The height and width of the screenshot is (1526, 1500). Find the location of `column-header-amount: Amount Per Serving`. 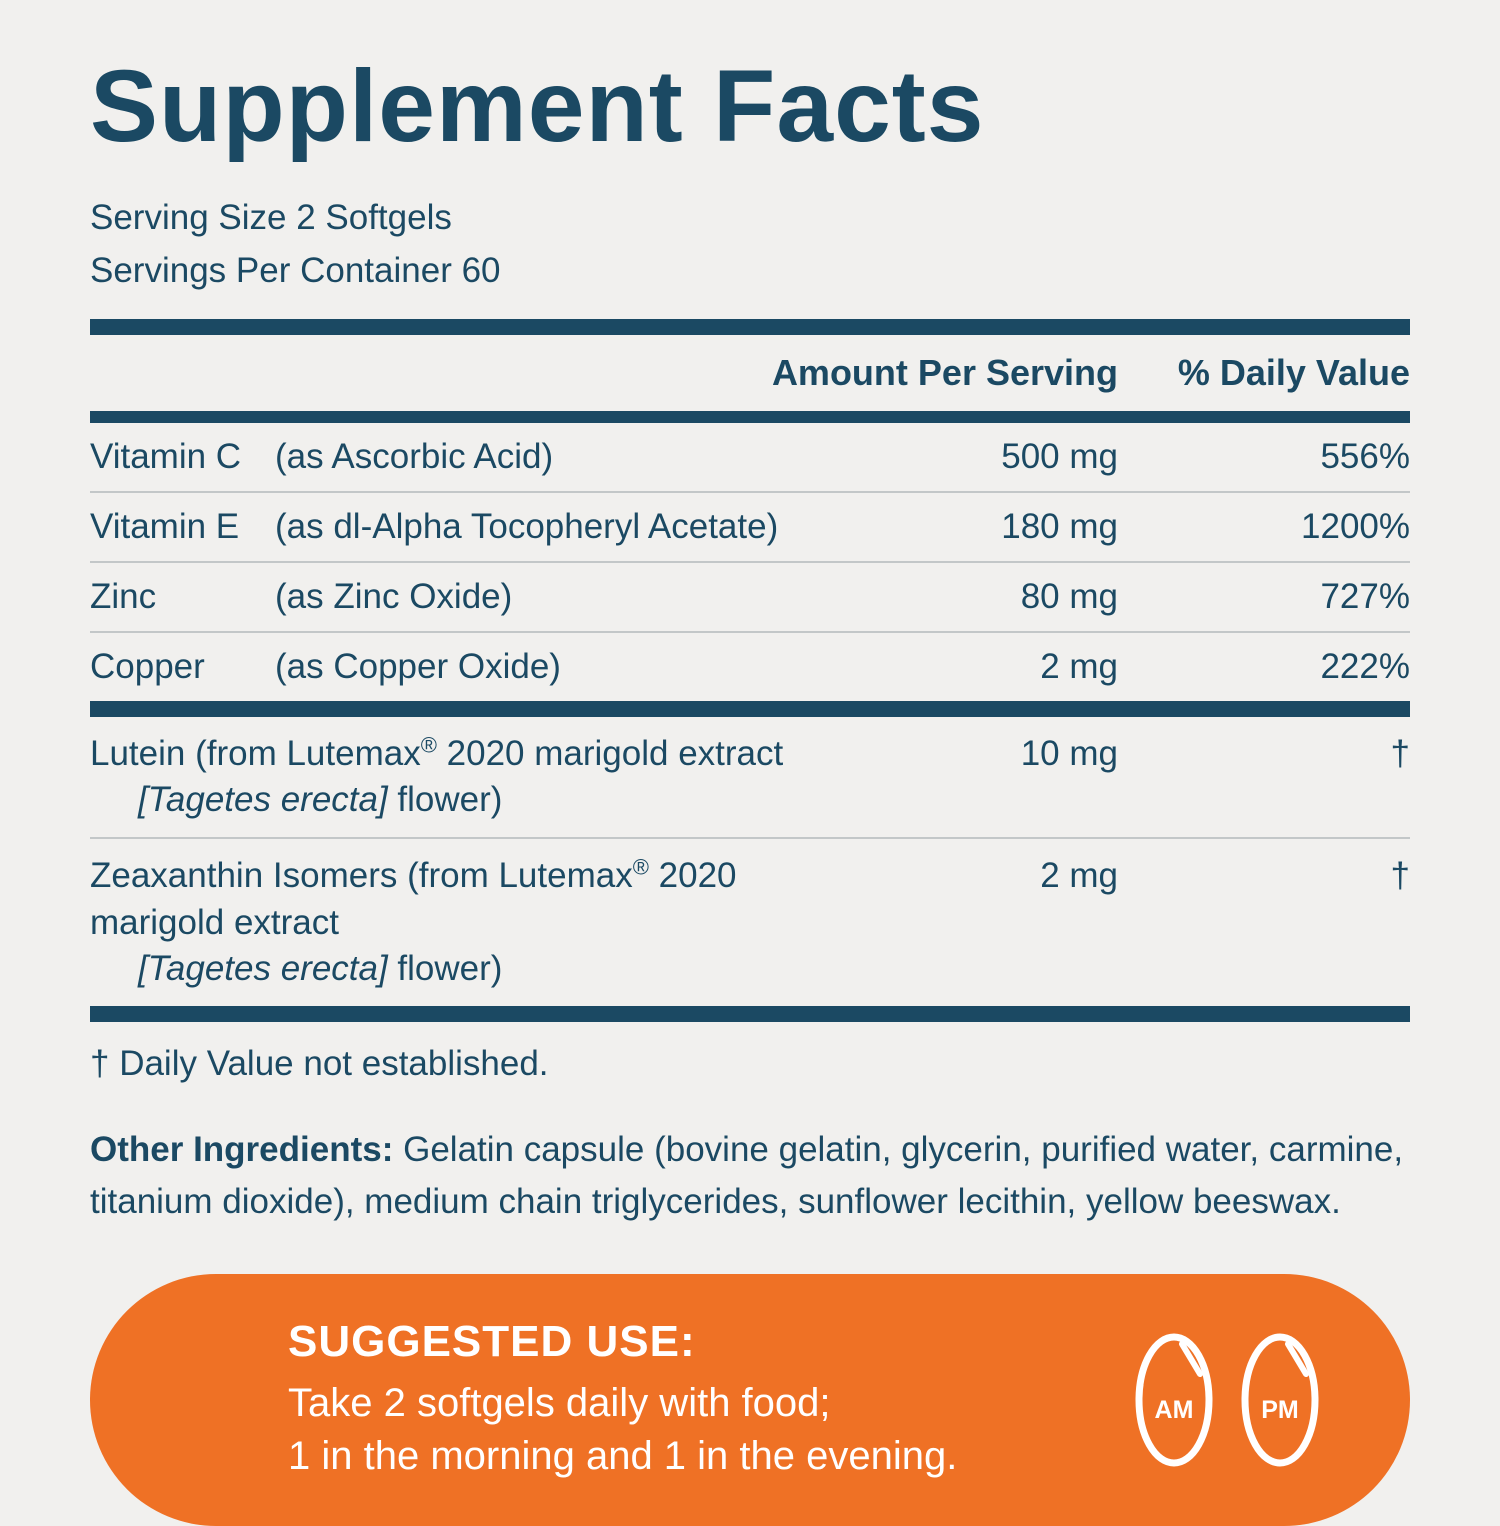

column-header-amount: Amount Per Serving is located at coordinates (944, 373).